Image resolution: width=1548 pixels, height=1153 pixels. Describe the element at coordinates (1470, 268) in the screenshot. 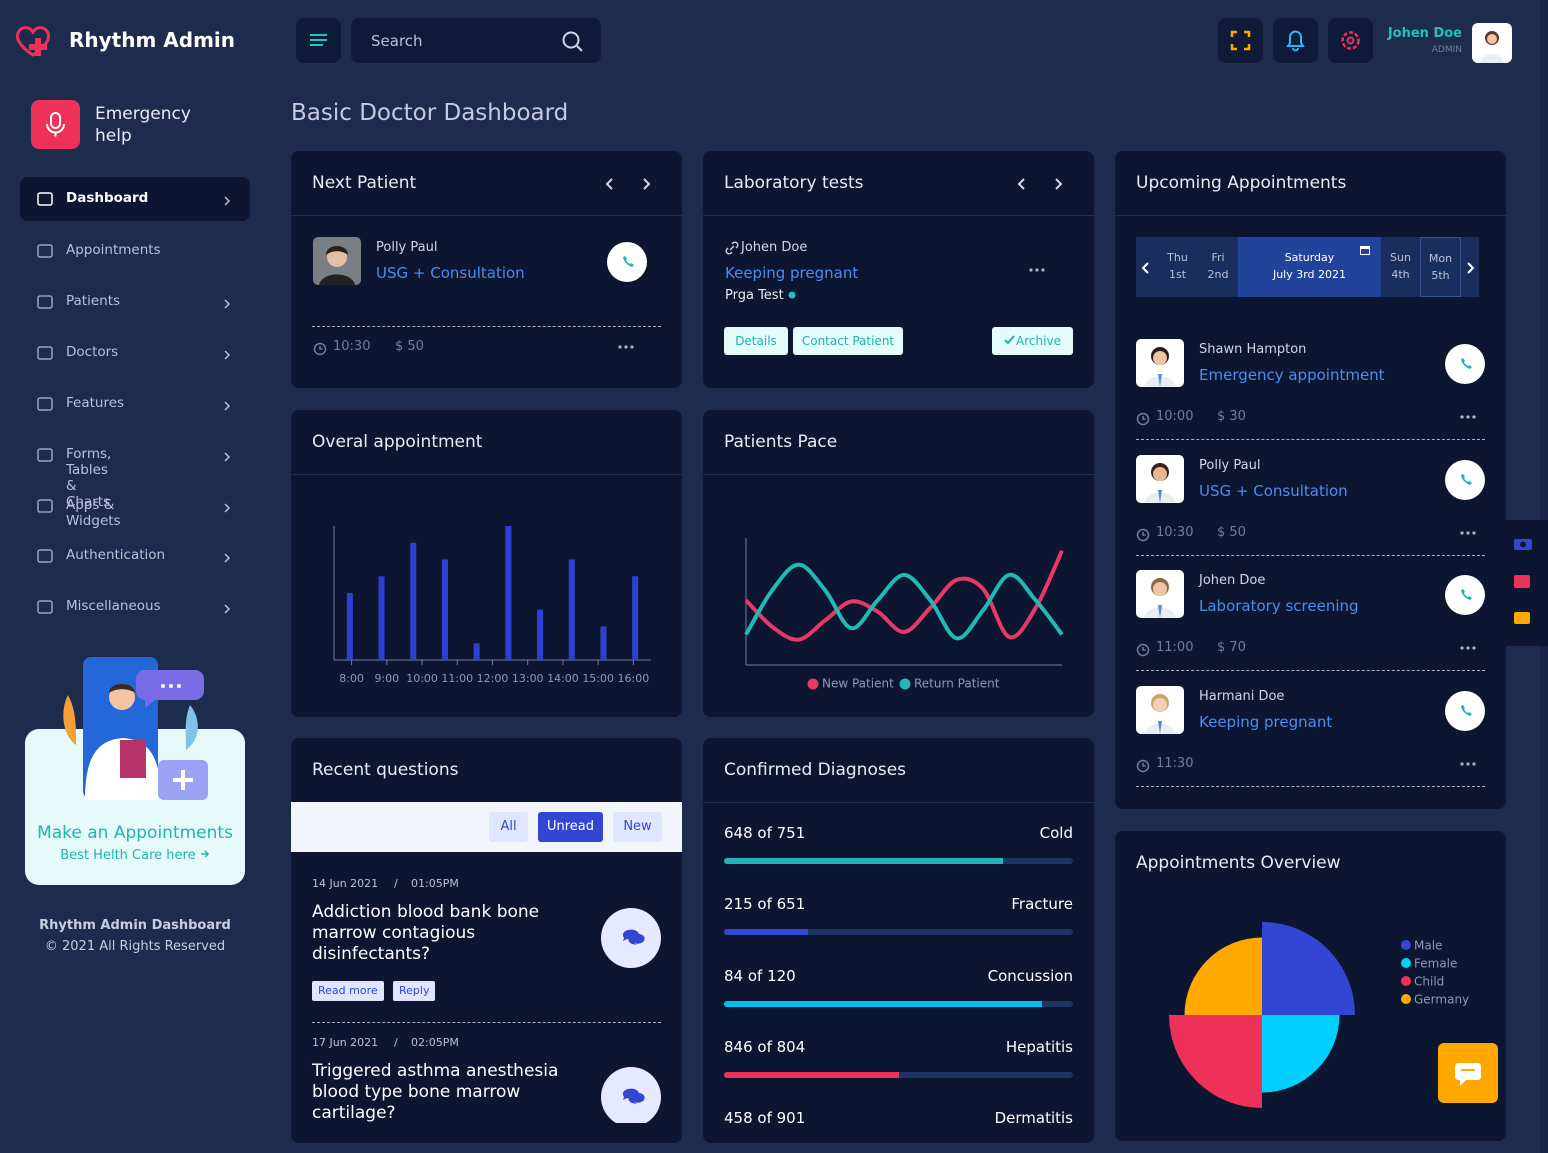

I see `next-date` at that location.